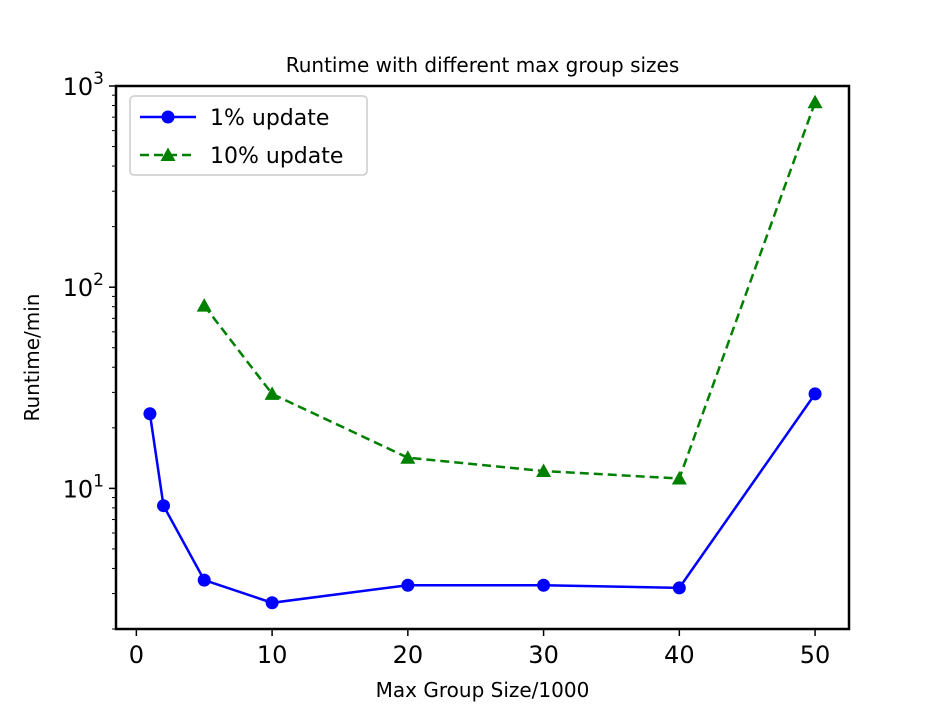 The image size is (942, 706). Describe the element at coordinates (483, 65) in the screenshot. I see `chart-title: Runtime with different max group sizes` at that location.